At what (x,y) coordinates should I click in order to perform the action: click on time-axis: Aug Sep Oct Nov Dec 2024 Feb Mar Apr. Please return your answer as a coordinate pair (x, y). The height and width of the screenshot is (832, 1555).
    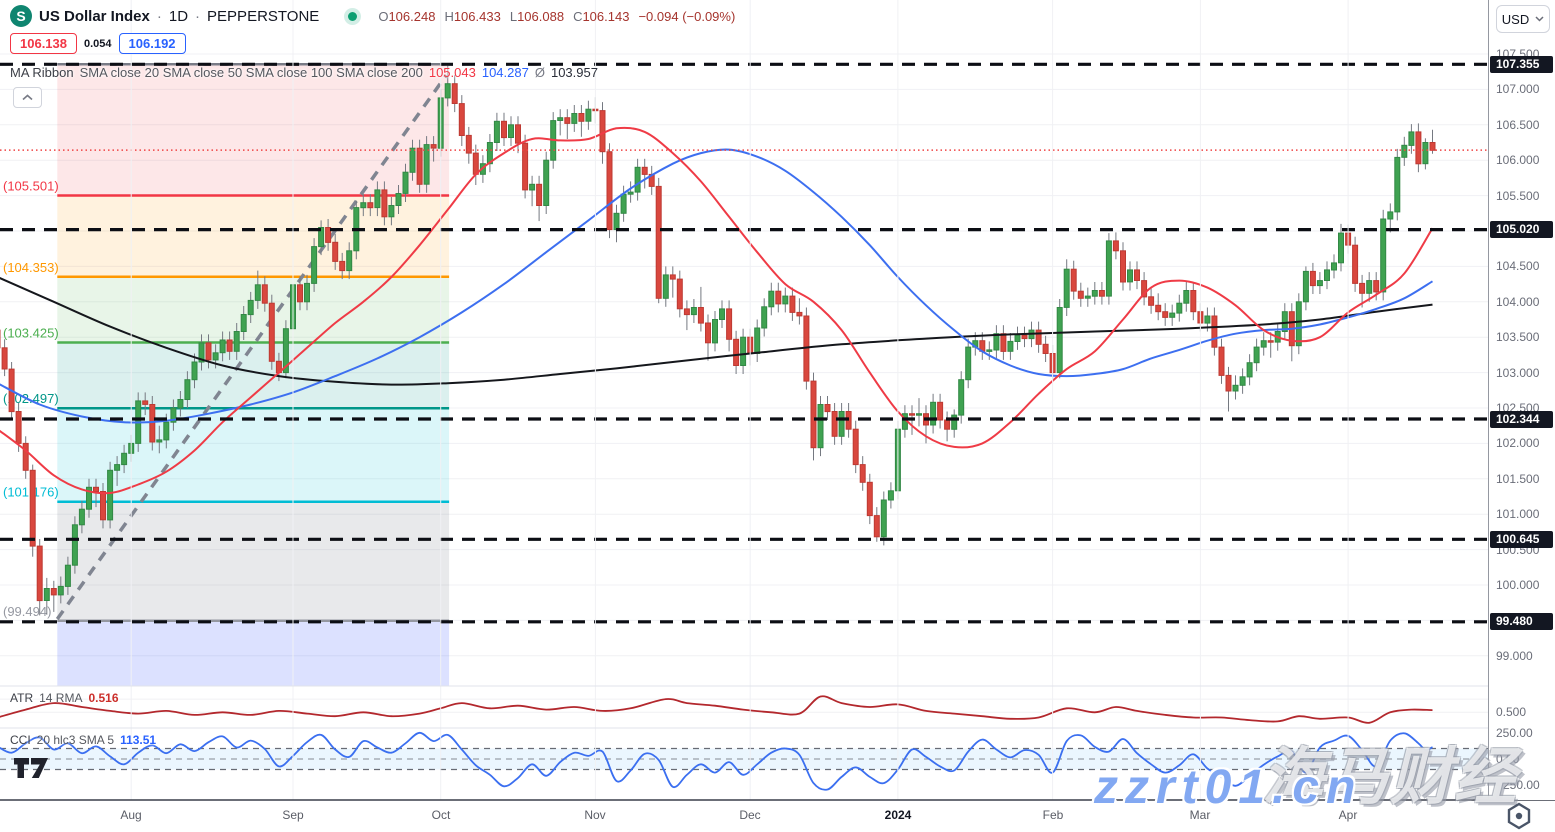
    Looking at the image, I should click on (744, 816).